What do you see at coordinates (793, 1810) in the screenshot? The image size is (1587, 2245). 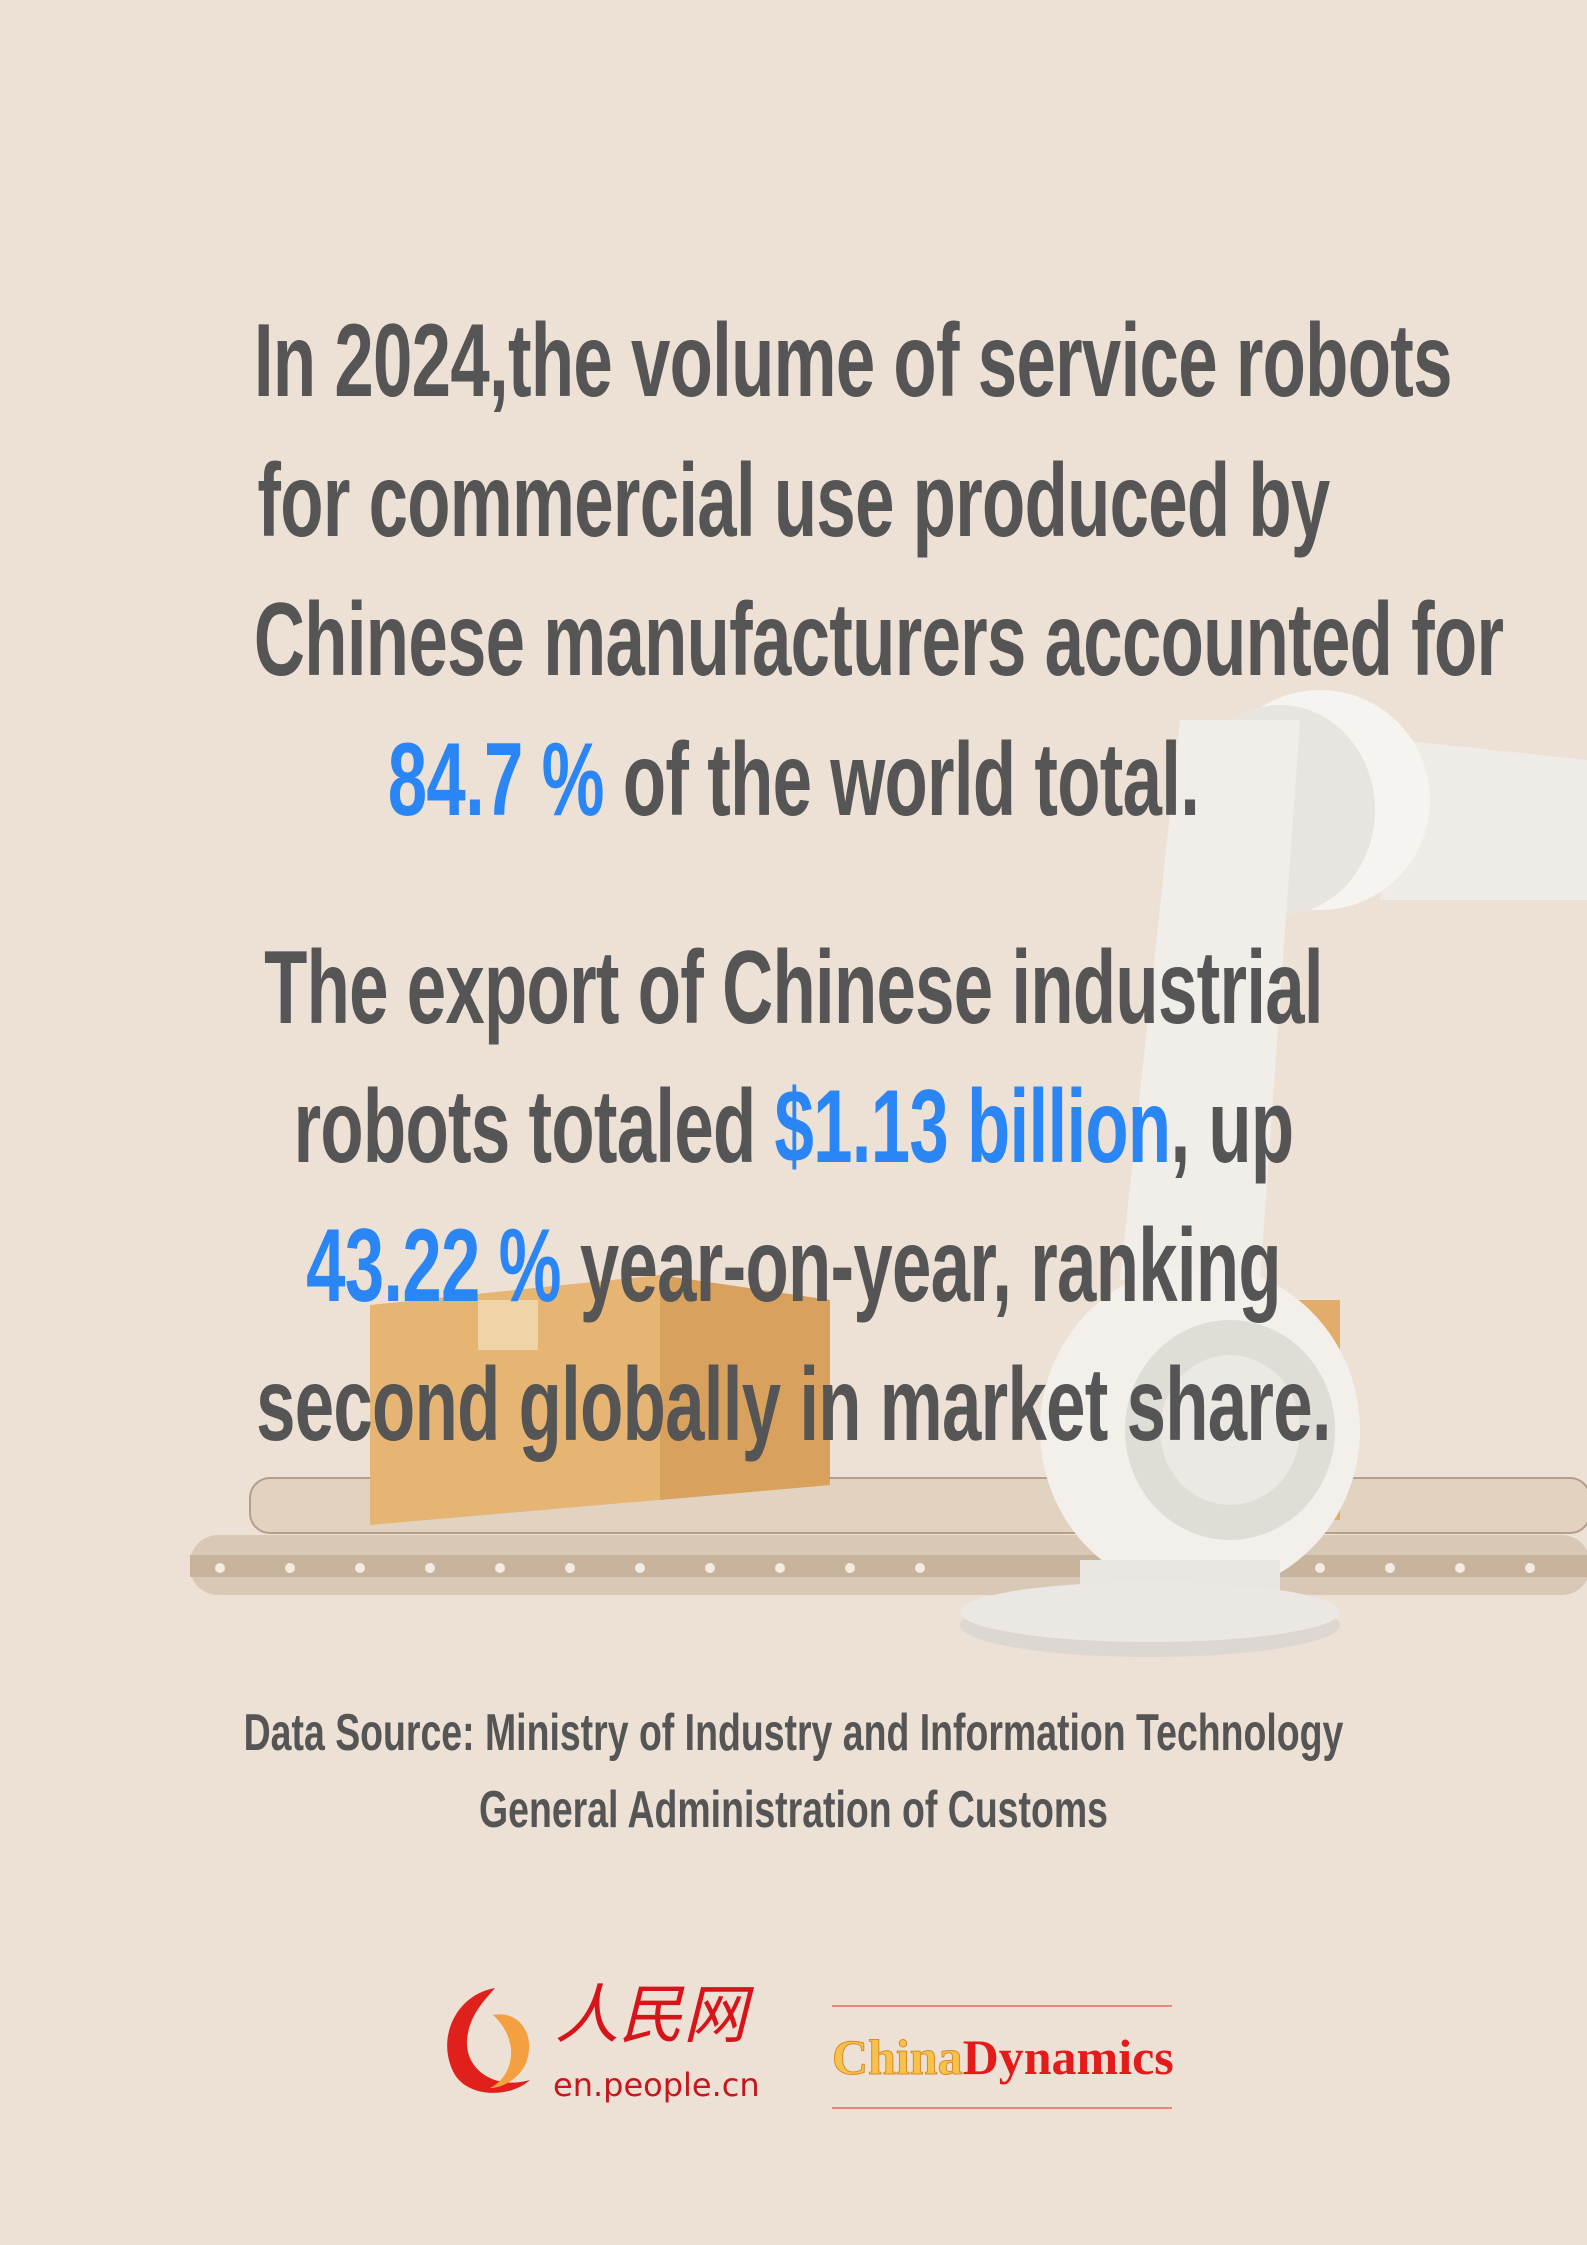 I see `data-source-line-2: General Administration of Customs` at bounding box center [793, 1810].